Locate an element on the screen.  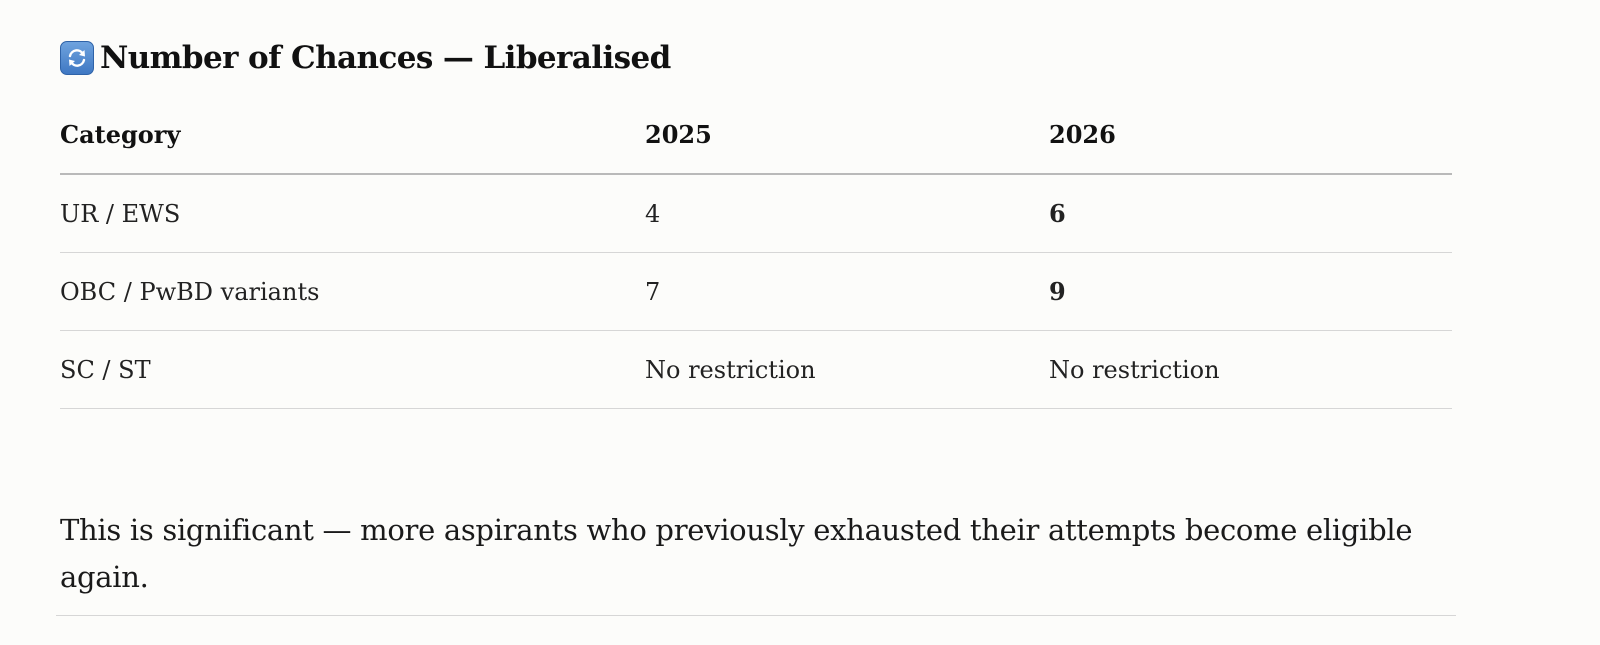
category-cell: UR / EWS is located at coordinates (352, 213).